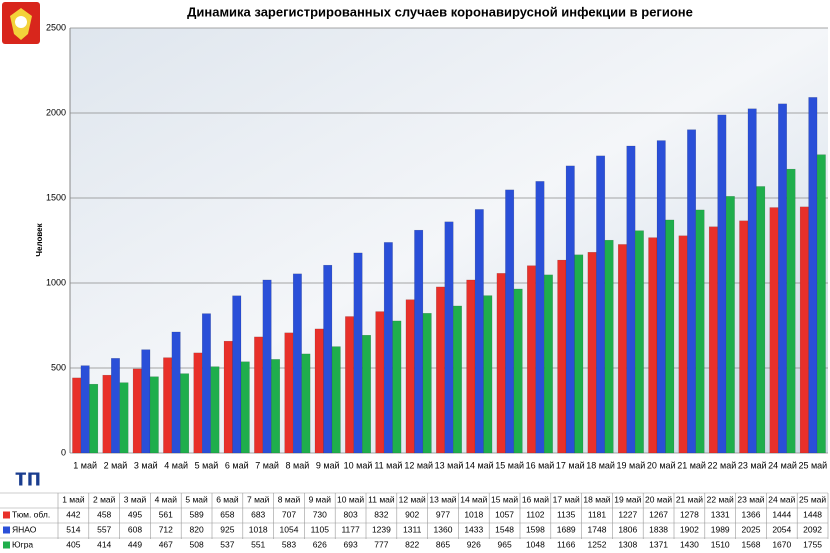  Describe the element at coordinates (812, 465) in the screenshot. I see `x-tick-label: 25 май` at that location.